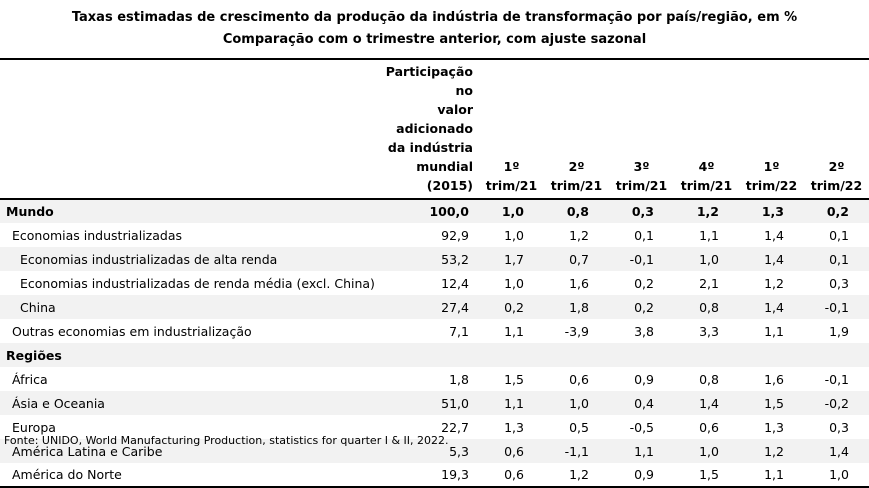  Describe the element at coordinates (455, 235) in the screenshot. I see `share-cell: 92,9` at that location.